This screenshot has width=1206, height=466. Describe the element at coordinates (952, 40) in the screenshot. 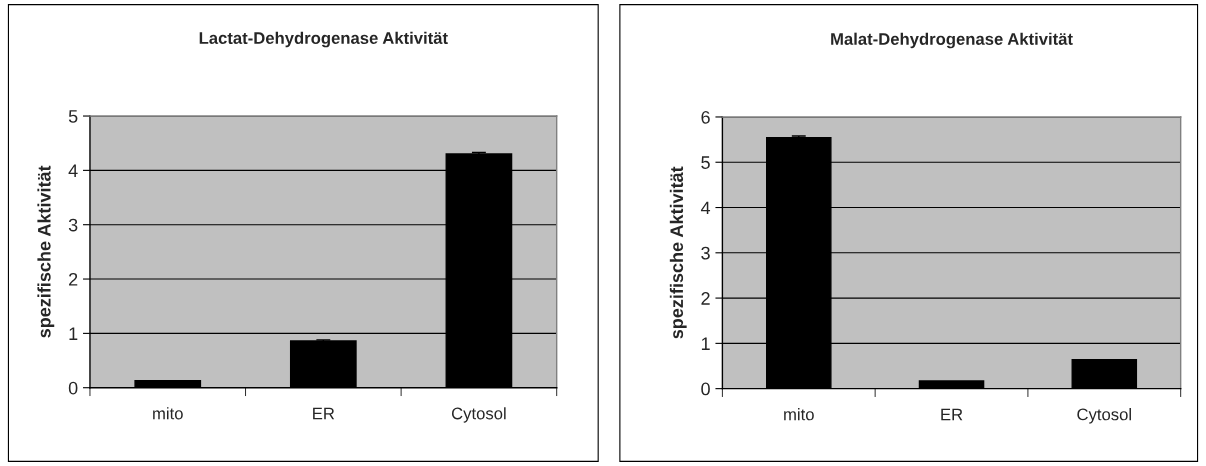

I see `chart-title: Malat-Dehydrogenase Aktivität` at that location.